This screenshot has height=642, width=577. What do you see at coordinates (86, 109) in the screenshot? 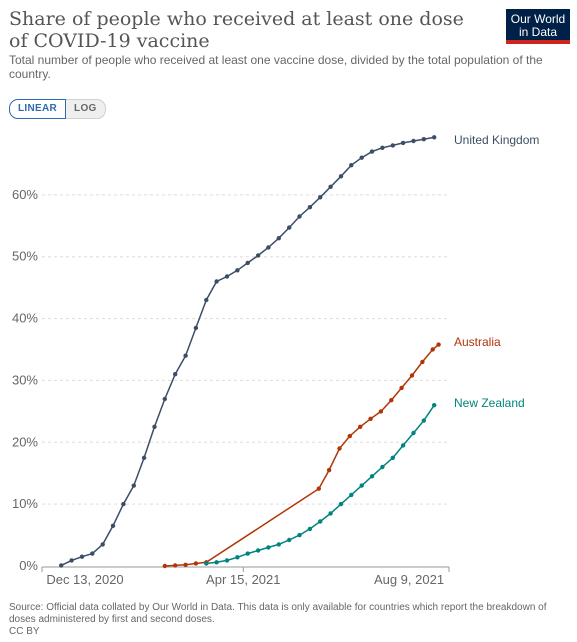
I see `log-scale-button: LOG` at bounding box center [86, 109].